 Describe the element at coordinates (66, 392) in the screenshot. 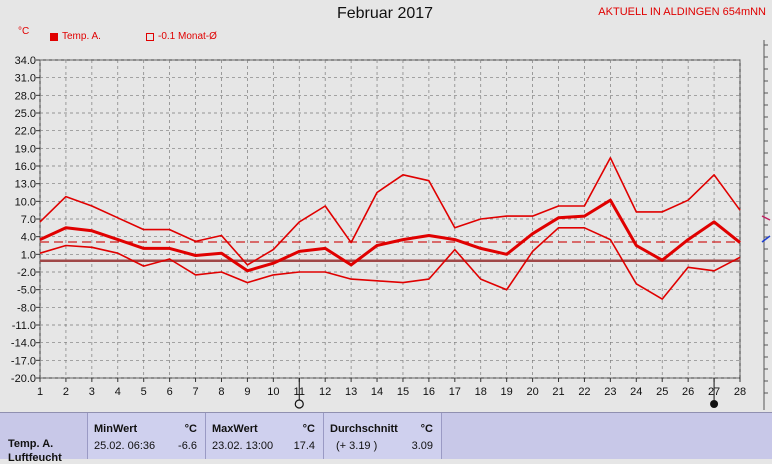

I see `x-tick-label: 2` at that location.